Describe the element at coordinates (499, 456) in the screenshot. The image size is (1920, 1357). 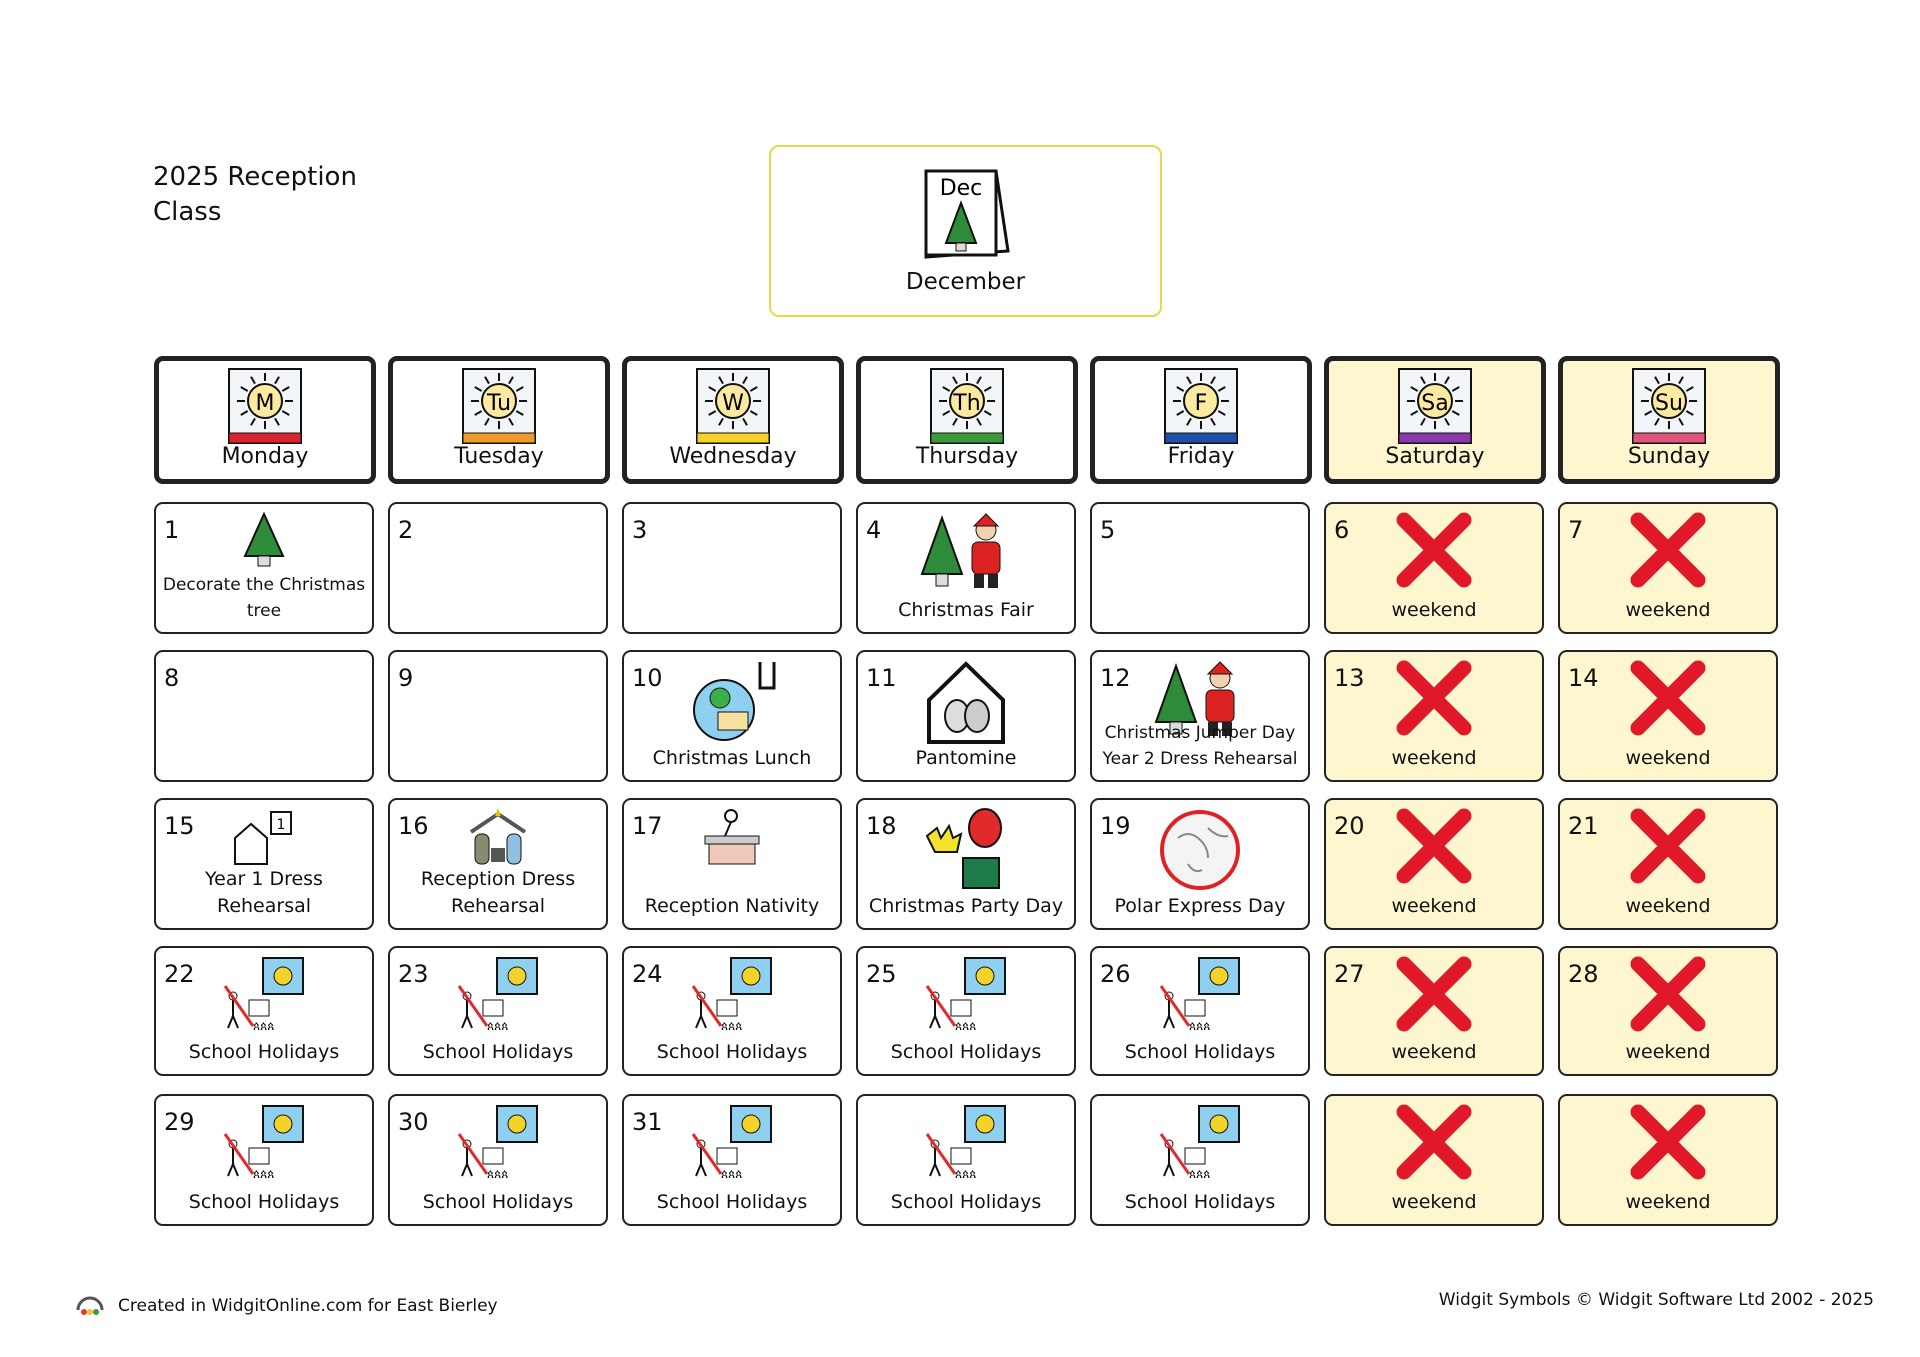
I see `day-label: Tuesday` at that location.